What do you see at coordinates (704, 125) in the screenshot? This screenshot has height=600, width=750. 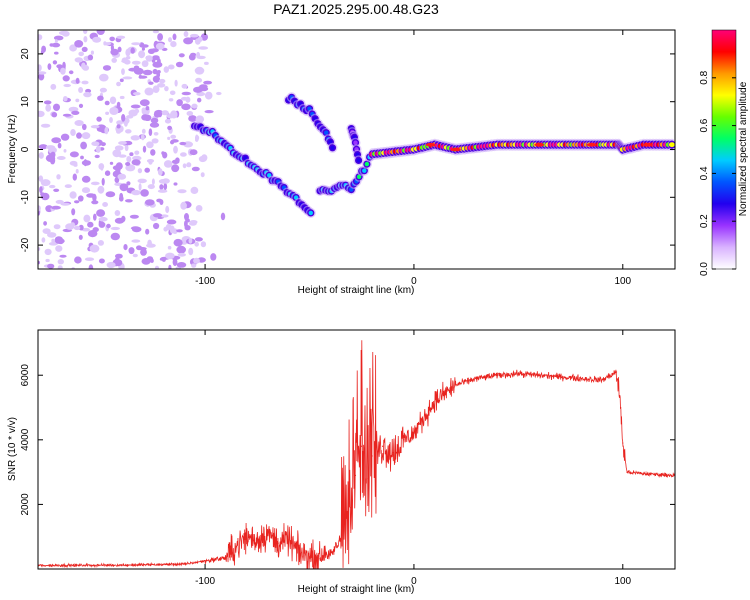 I see `colorbar-tick-label: 0.6` at bounding box center [704, 125].